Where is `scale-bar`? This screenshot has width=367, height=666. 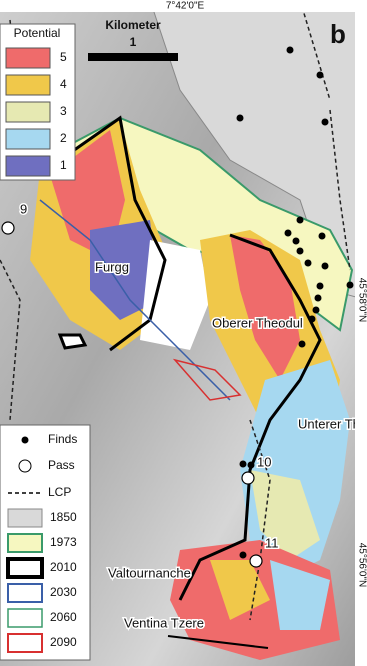 scale-bar is located at coordinates (133, 57).